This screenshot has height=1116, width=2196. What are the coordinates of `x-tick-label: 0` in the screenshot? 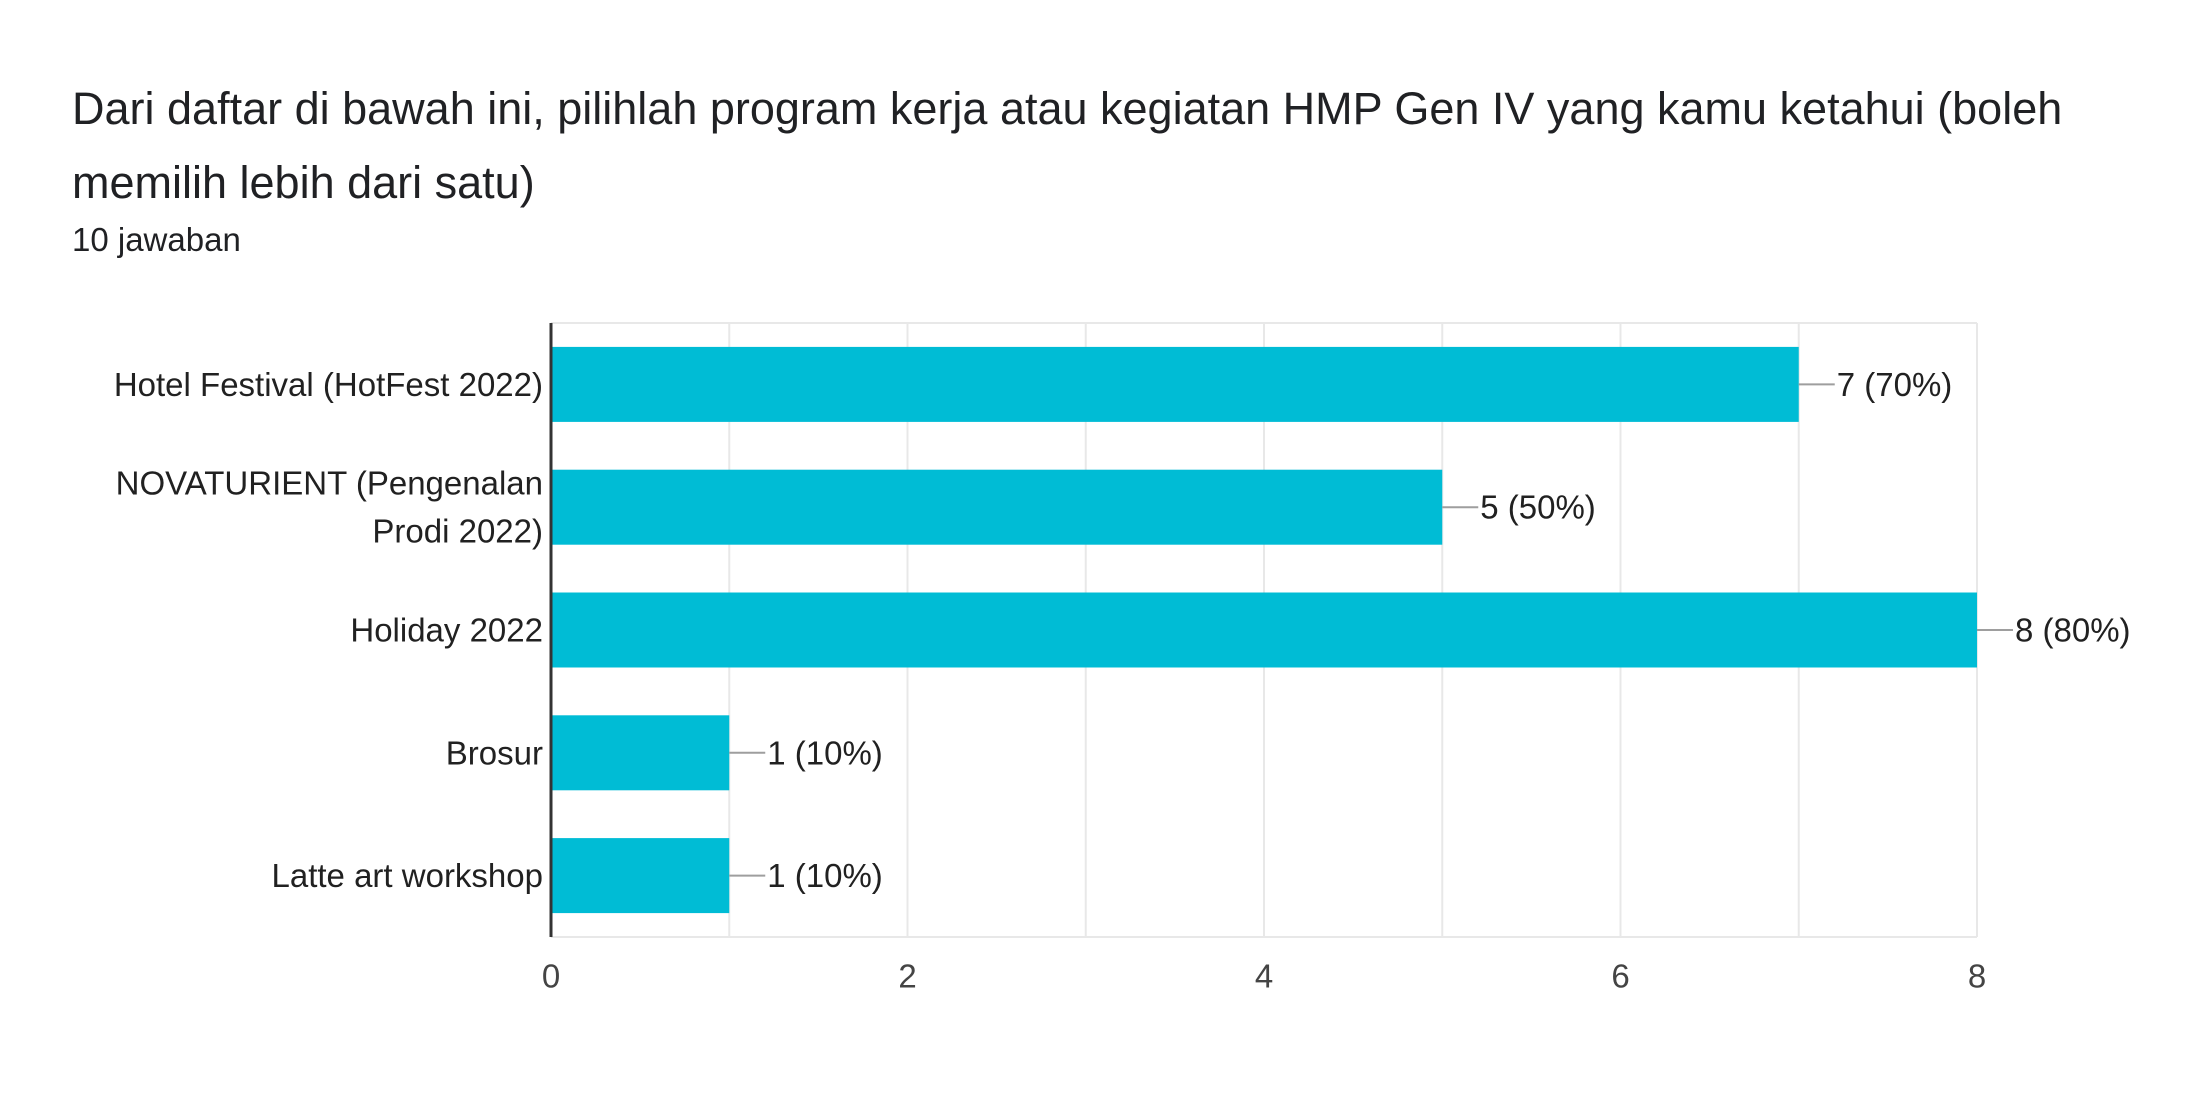 It's located at (551, 976).